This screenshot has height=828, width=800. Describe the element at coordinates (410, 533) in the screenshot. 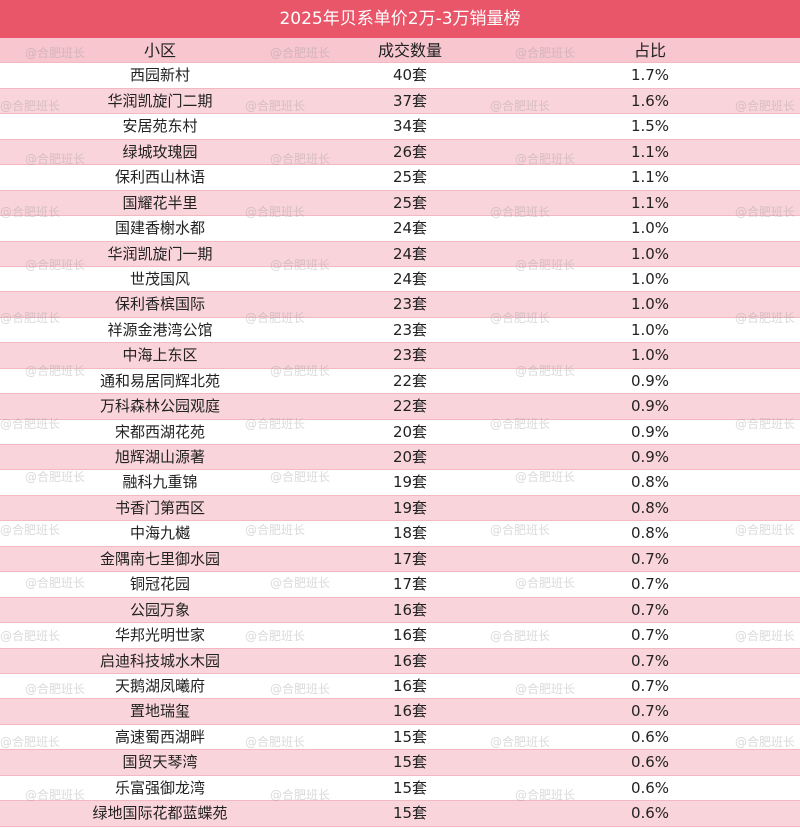

I see `cell: 18套` at that location.